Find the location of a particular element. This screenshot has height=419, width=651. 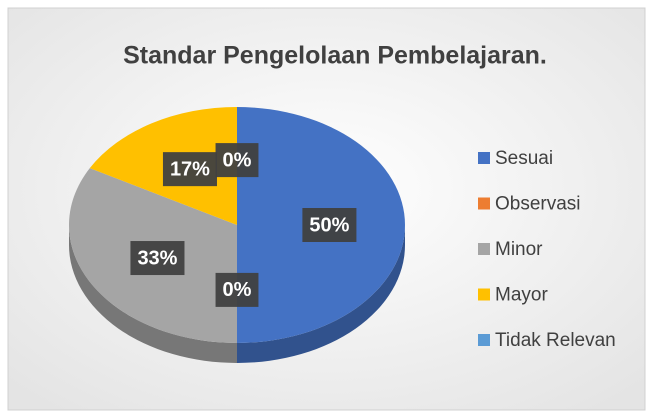

legend-label: Mayor is located at coordinates (521, 295).